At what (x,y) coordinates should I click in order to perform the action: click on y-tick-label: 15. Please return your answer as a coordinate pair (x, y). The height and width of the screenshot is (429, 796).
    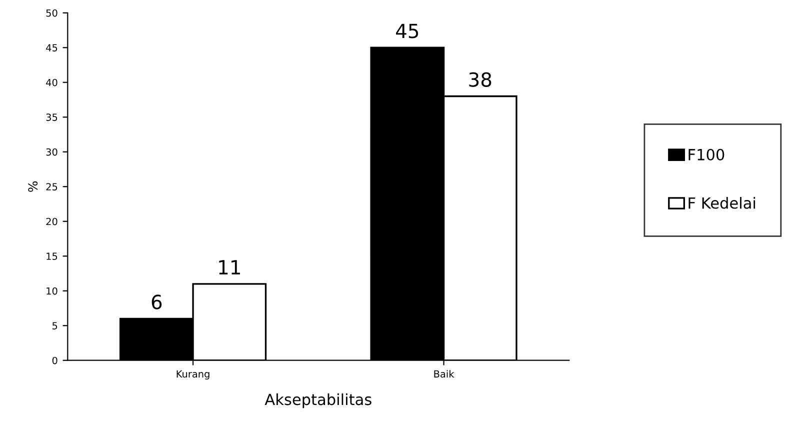
    Looking at the image, I should click on (52, 256).